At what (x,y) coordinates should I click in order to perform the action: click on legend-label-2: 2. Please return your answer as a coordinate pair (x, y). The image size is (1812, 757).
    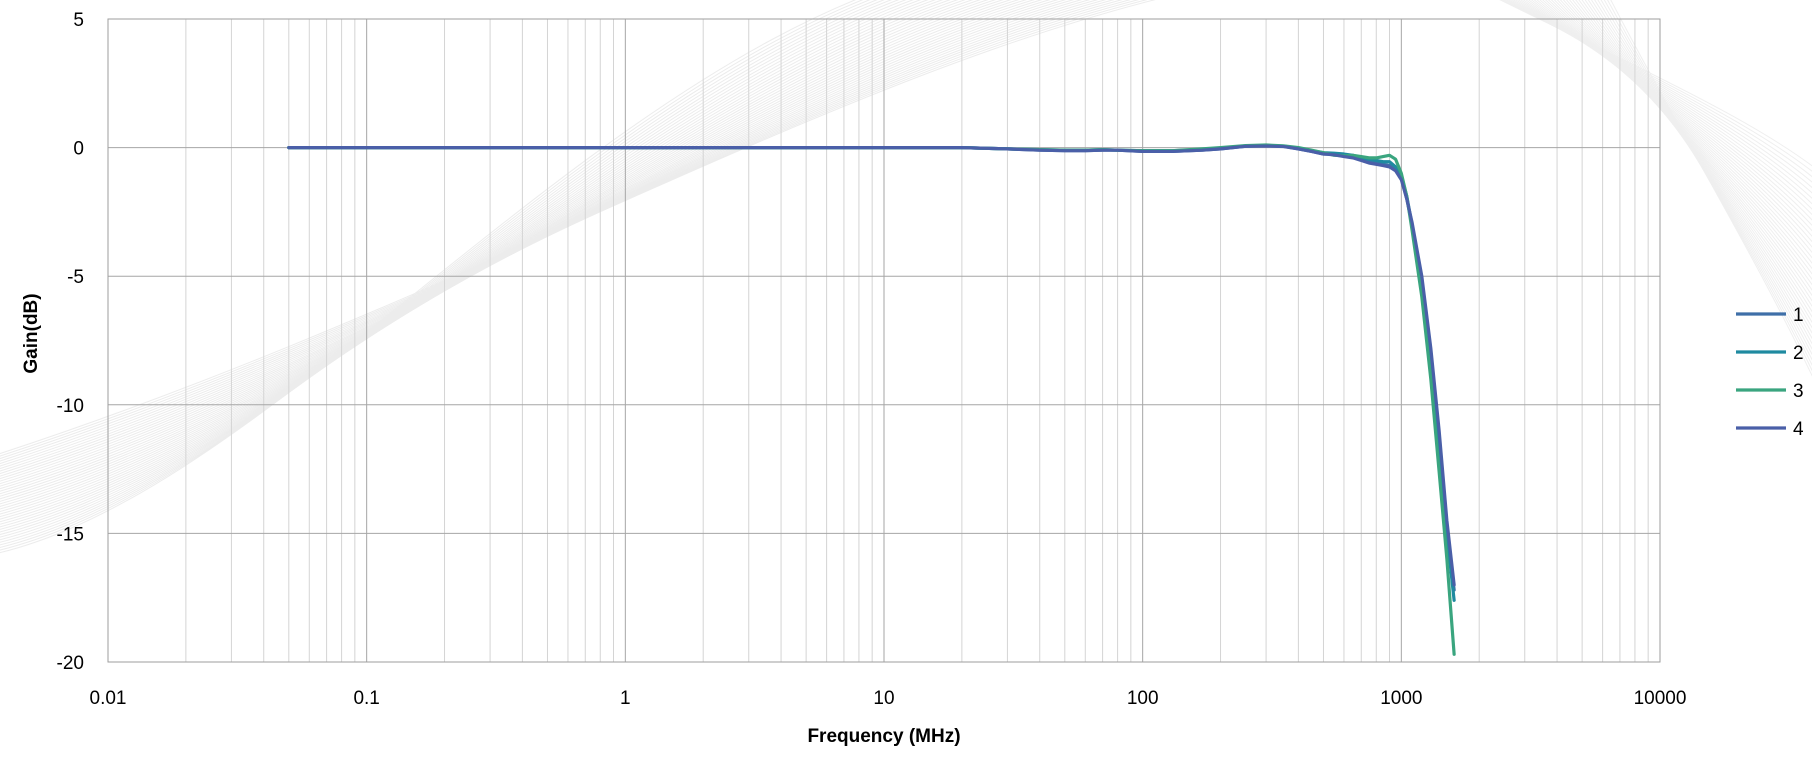
    Looking at the image, I should click on (1798, 353).